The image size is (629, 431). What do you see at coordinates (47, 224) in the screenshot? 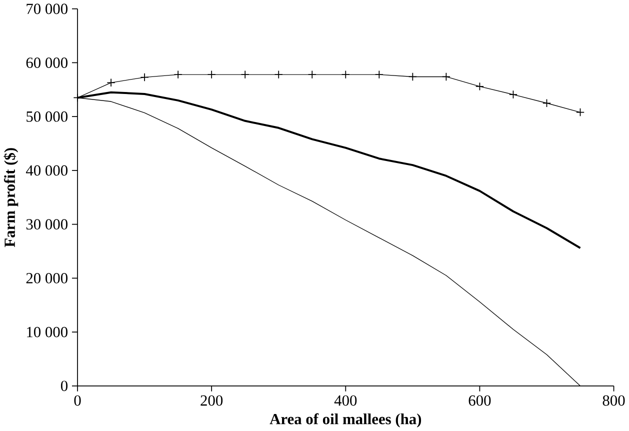
I see `y-tick-label: 30 000` at bounding box center [47, 224].